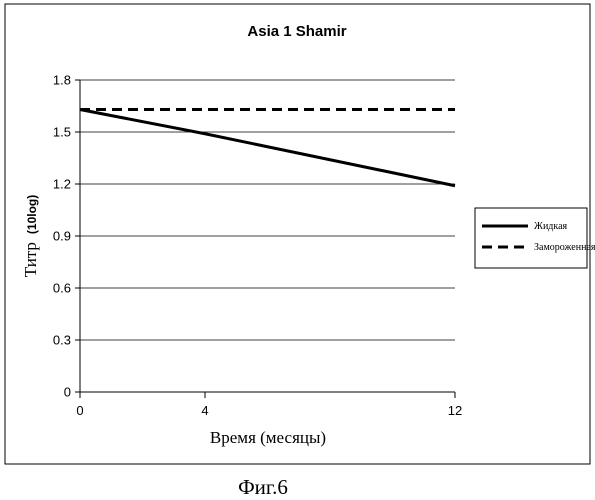  I want to click on series-lines, so click(267, 147).